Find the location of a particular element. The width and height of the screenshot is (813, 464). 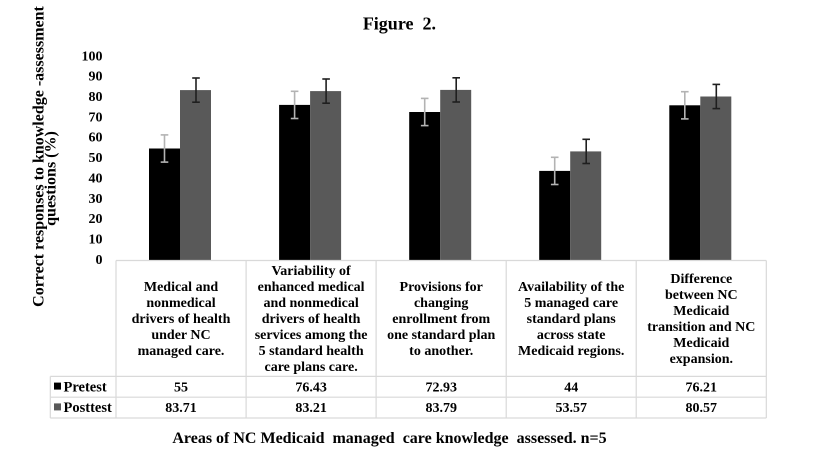

svg-text: 60 is located at coordinates (96, 138).